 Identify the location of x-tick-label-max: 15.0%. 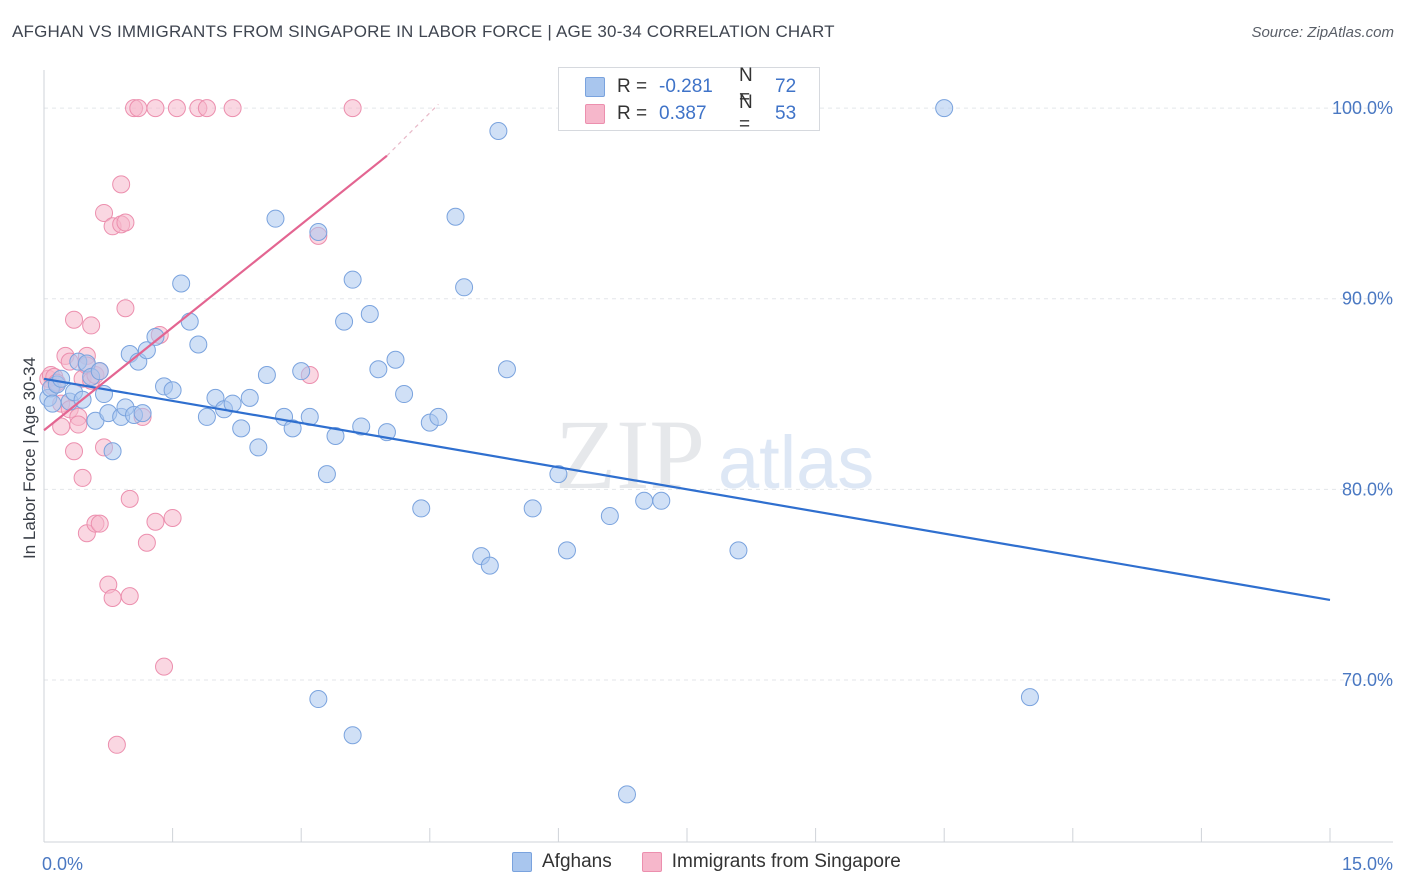
(1367, 864).